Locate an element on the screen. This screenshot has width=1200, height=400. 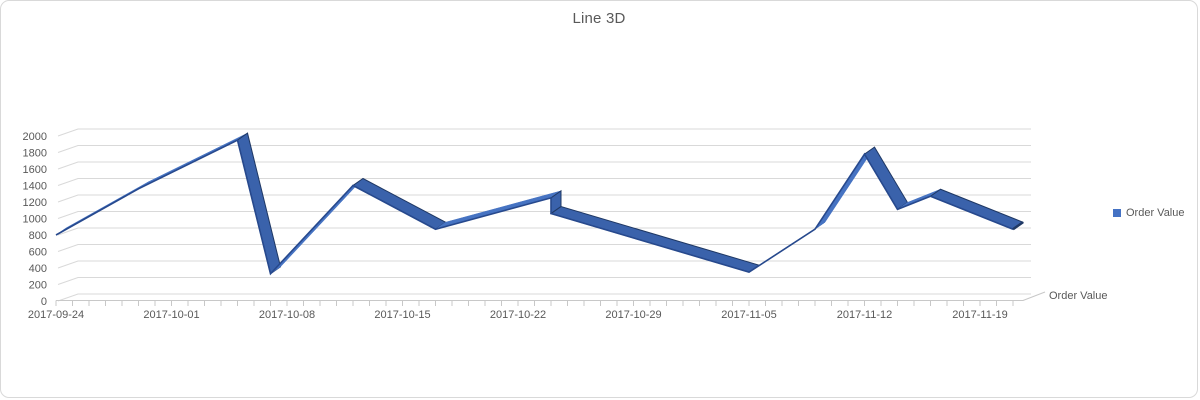
x-axis-label: 2017-10-01 is located at coordinates (171, 315).